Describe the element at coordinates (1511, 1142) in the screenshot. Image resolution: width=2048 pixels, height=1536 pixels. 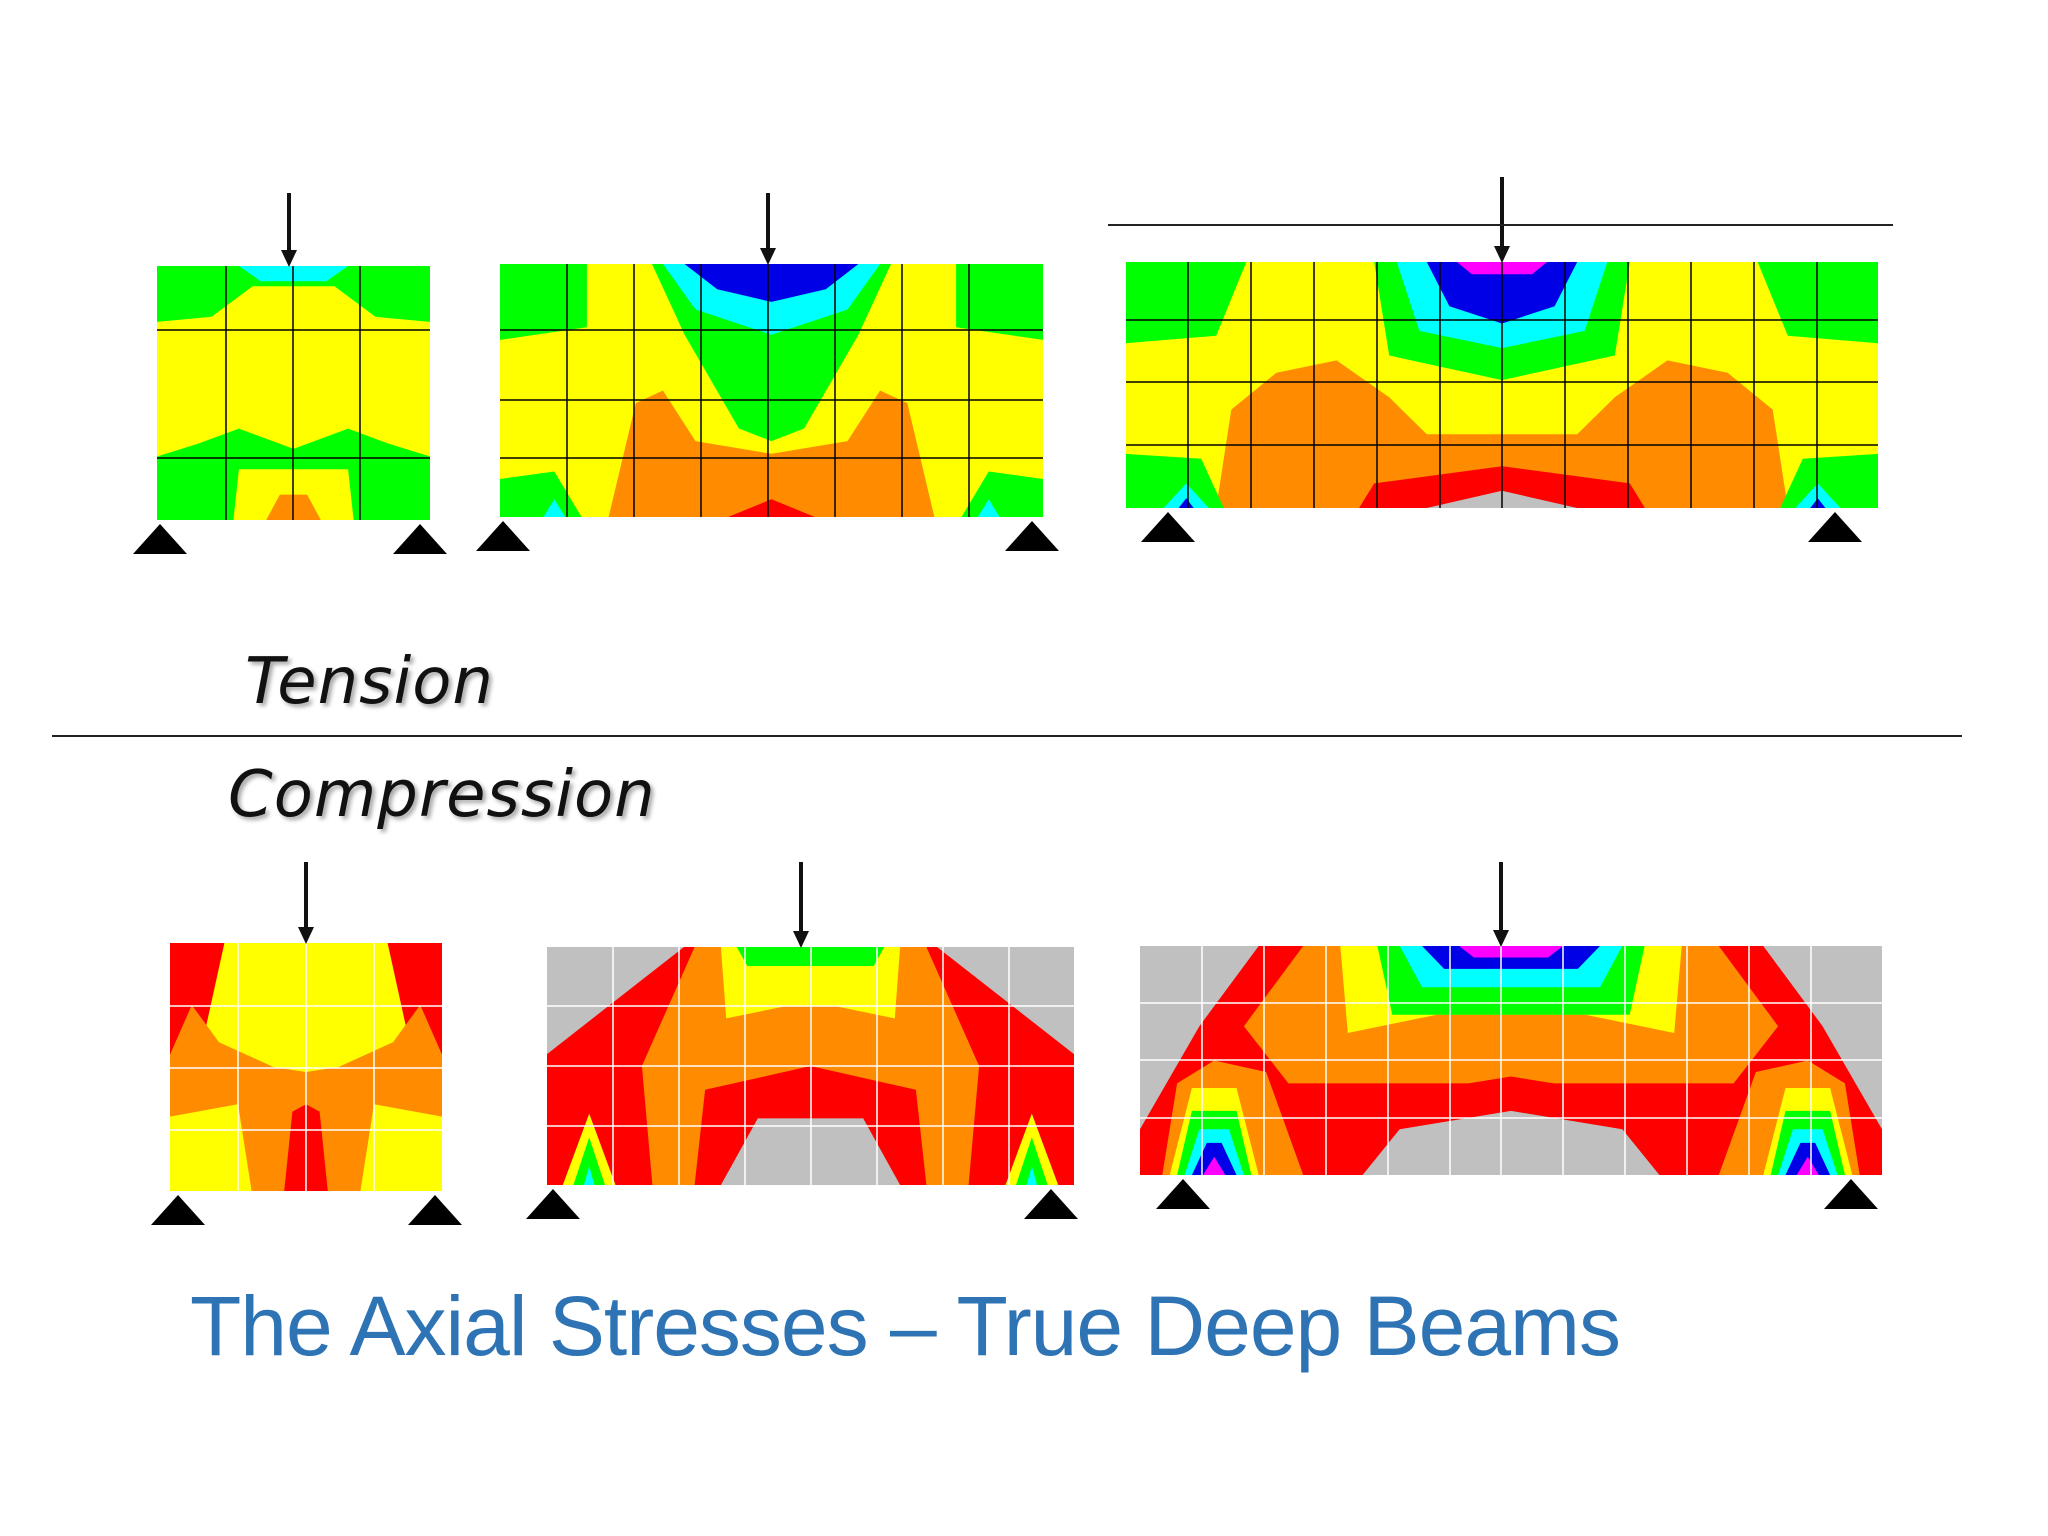
I see `contour-gray` at that location.